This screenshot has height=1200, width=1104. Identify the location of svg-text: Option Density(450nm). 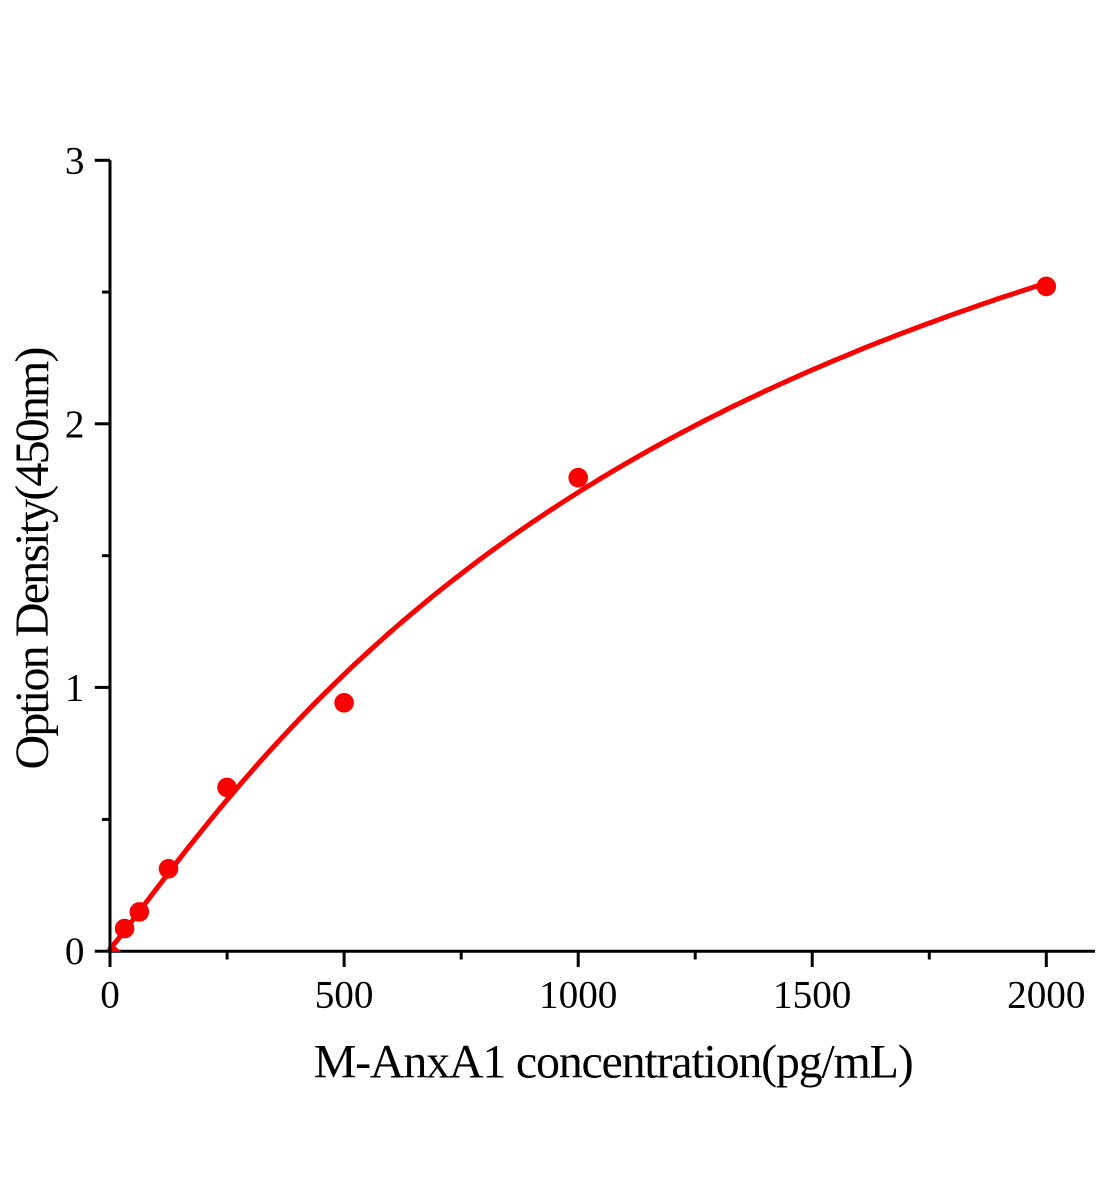
(32, 558).